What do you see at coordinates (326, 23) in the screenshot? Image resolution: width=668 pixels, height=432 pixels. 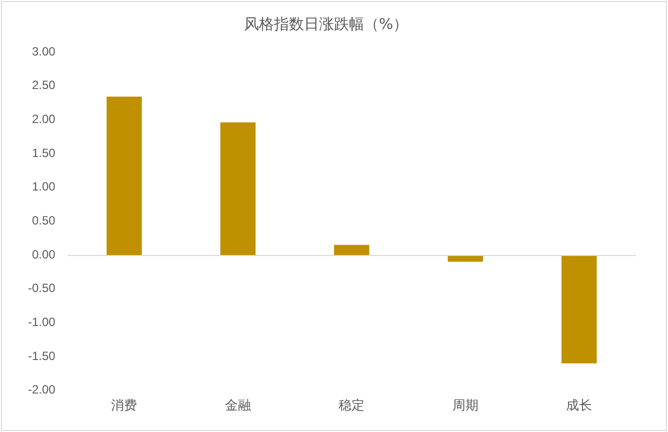 I see `chart-title: 风格指数日涨跌幅（%）` at bounding box center [326, 23].